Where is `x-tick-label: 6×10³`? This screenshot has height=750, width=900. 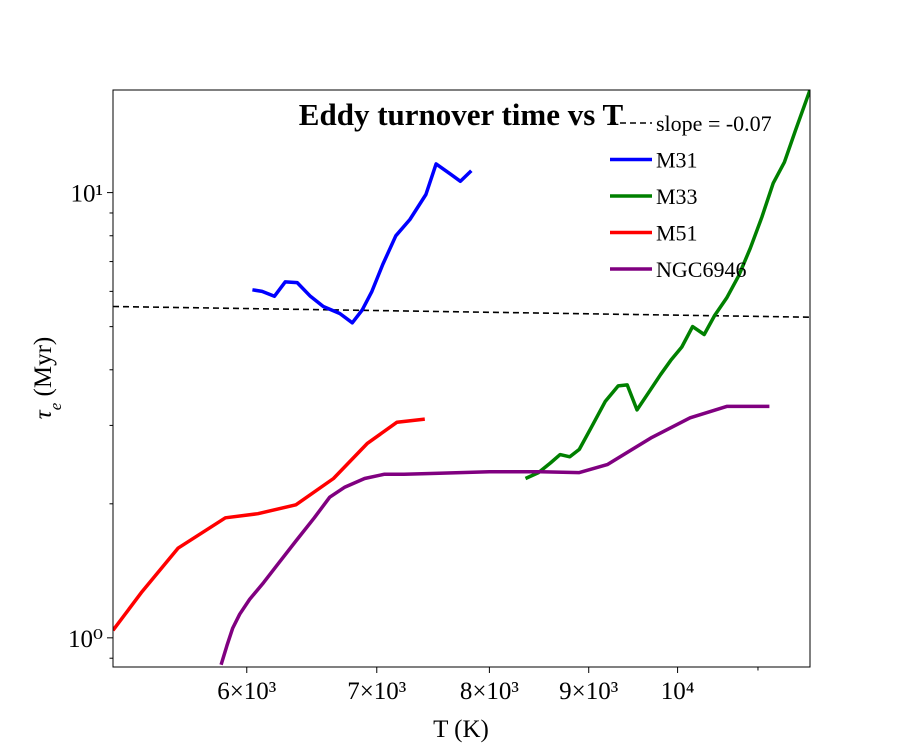
x-tick-label: 6×10³ is located at coordinates (247, 691).